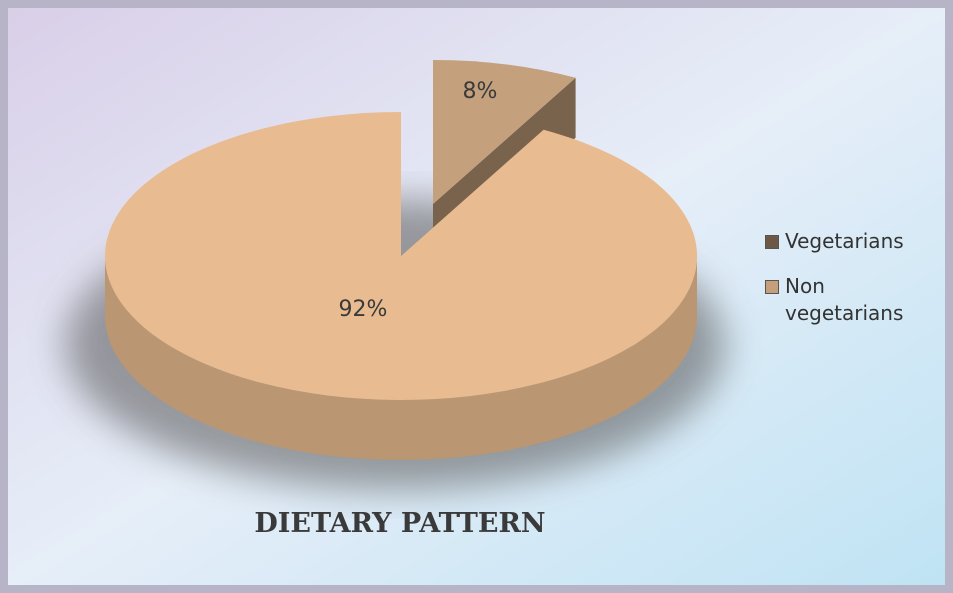  What do you see at coordinates (363, 309) in the screenshot?
I see `data-label: 92%` at bounding box center [363, 309].